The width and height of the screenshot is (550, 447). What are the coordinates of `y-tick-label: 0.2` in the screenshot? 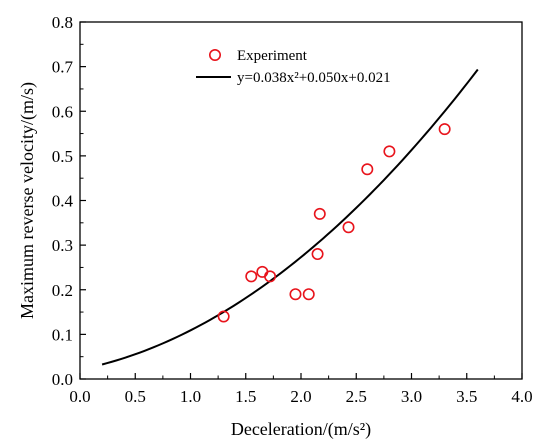 It's located at (62, 290).